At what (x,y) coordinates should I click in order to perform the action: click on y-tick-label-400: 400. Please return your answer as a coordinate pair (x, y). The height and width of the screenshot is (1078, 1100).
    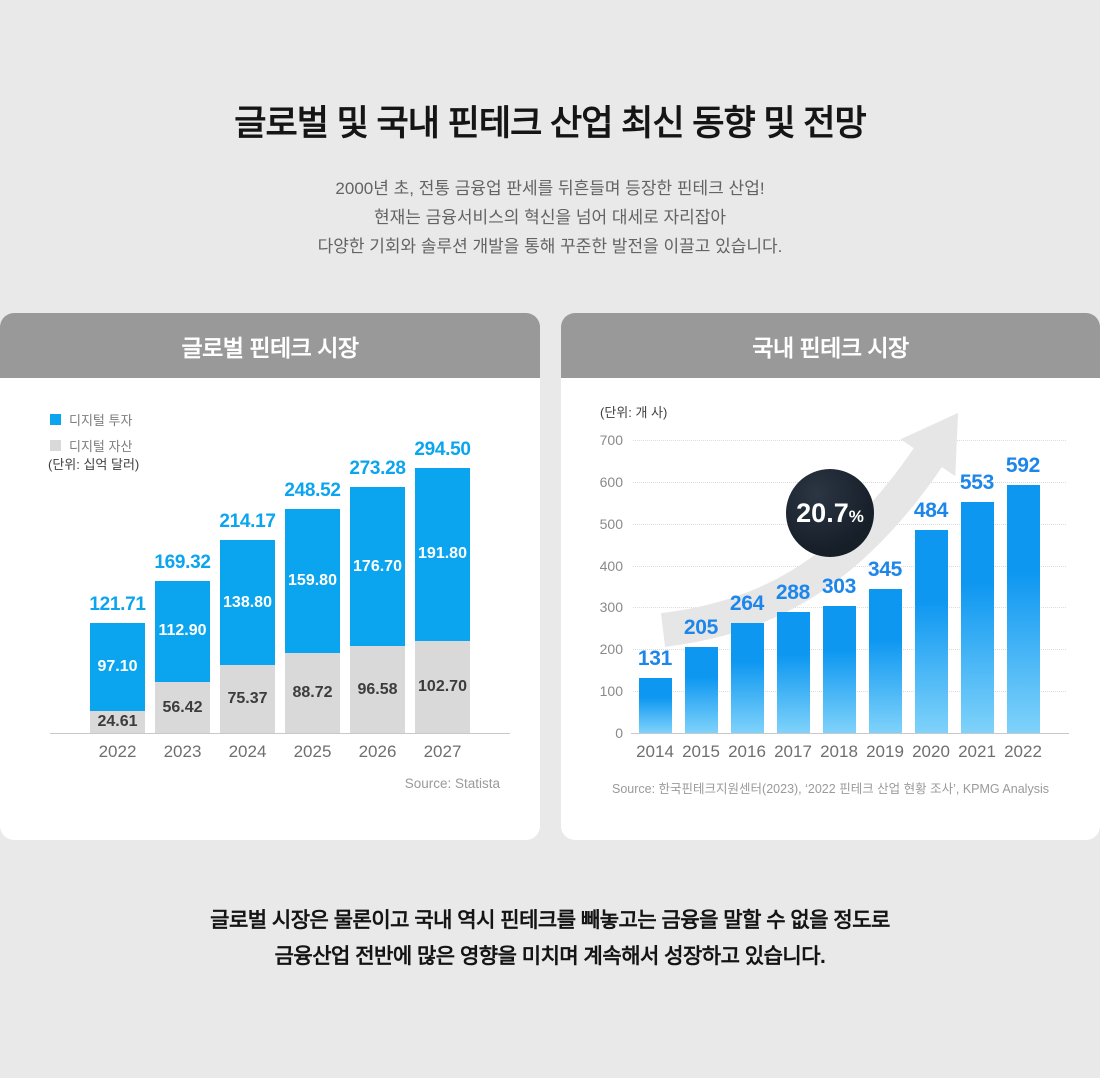
    Looking at the image, I should click on (611, 565).